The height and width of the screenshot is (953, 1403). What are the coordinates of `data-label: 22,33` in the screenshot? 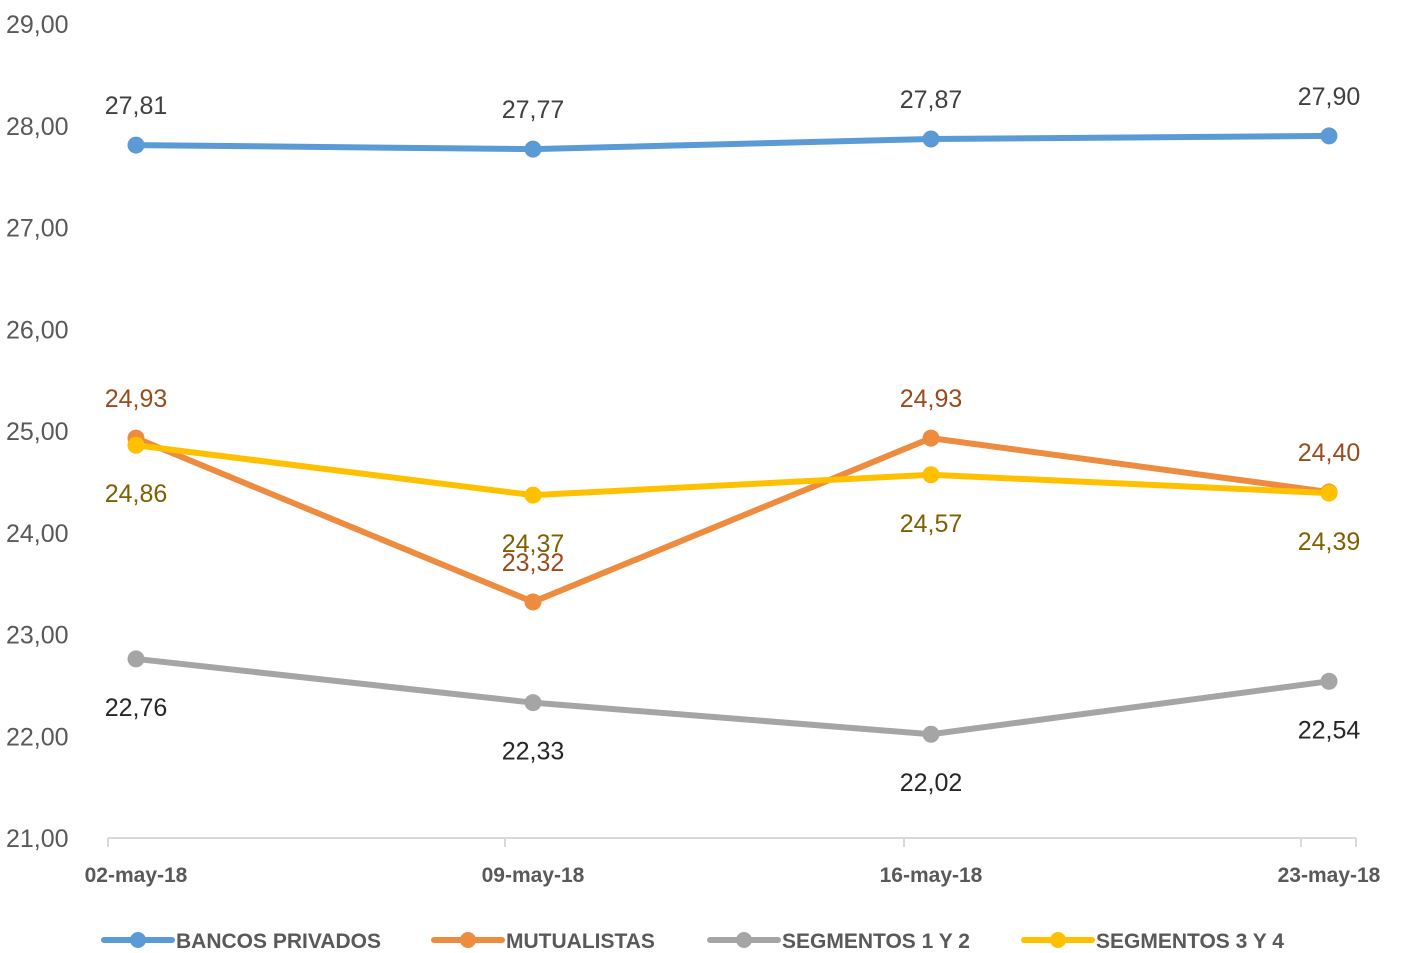 It's located at (533, 752).